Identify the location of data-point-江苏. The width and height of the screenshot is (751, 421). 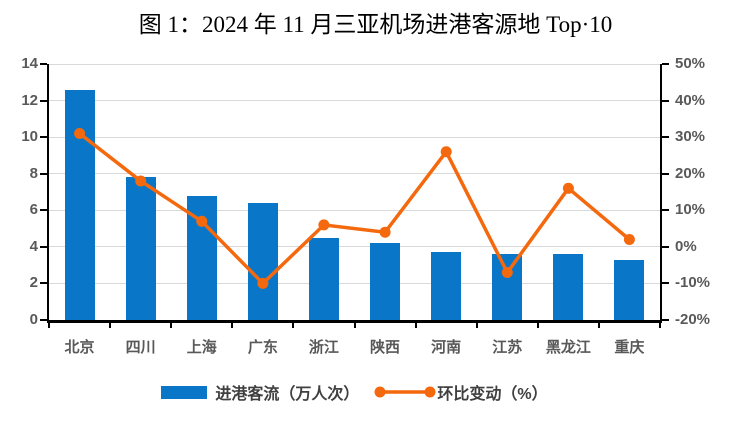
(507, 272).